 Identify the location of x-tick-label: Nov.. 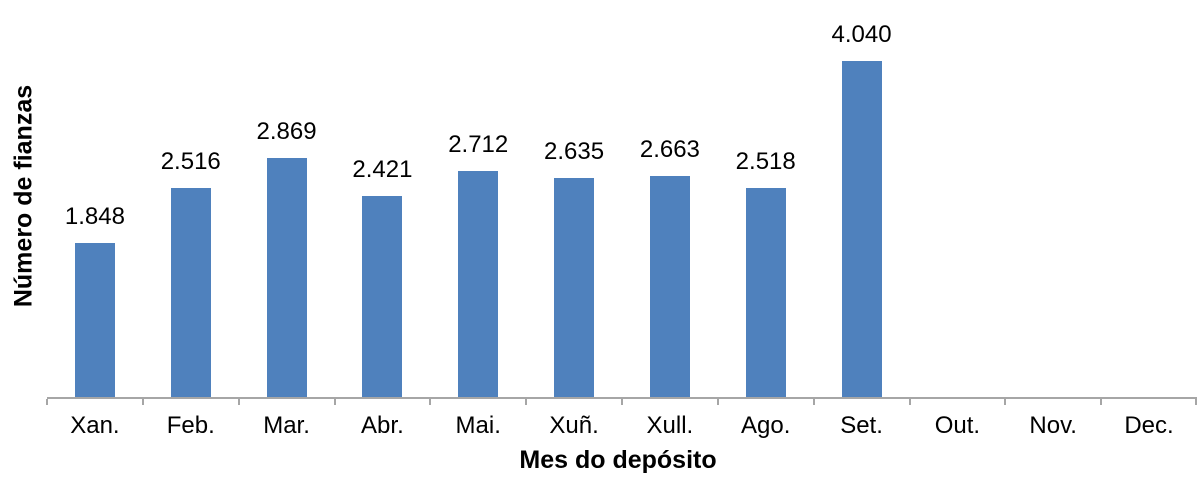
(1053, 425).